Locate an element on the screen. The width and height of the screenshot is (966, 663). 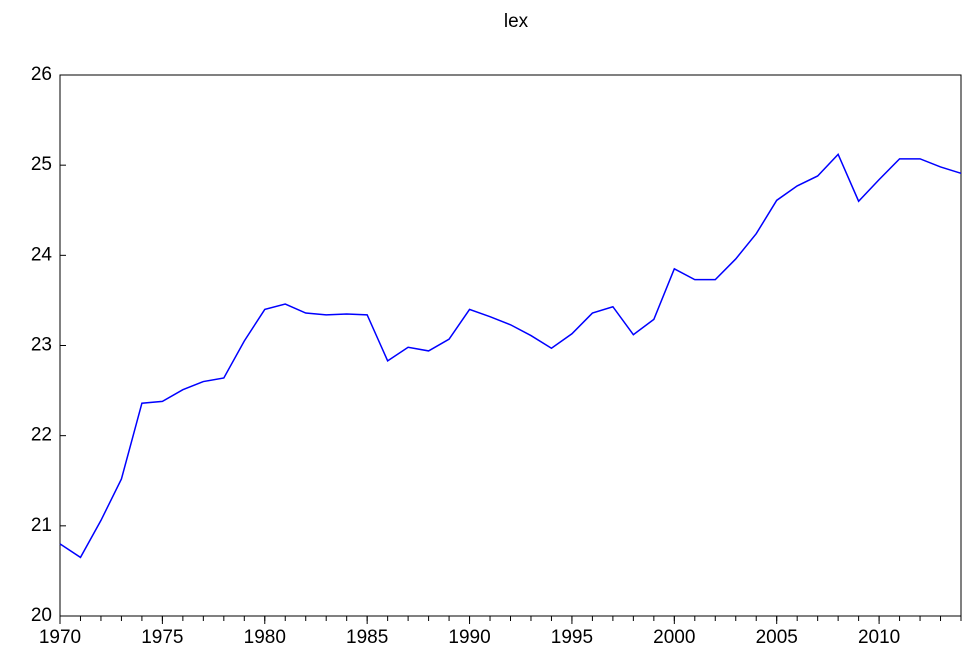
y-tick-label: 23 is located at coordinates (41, 345).